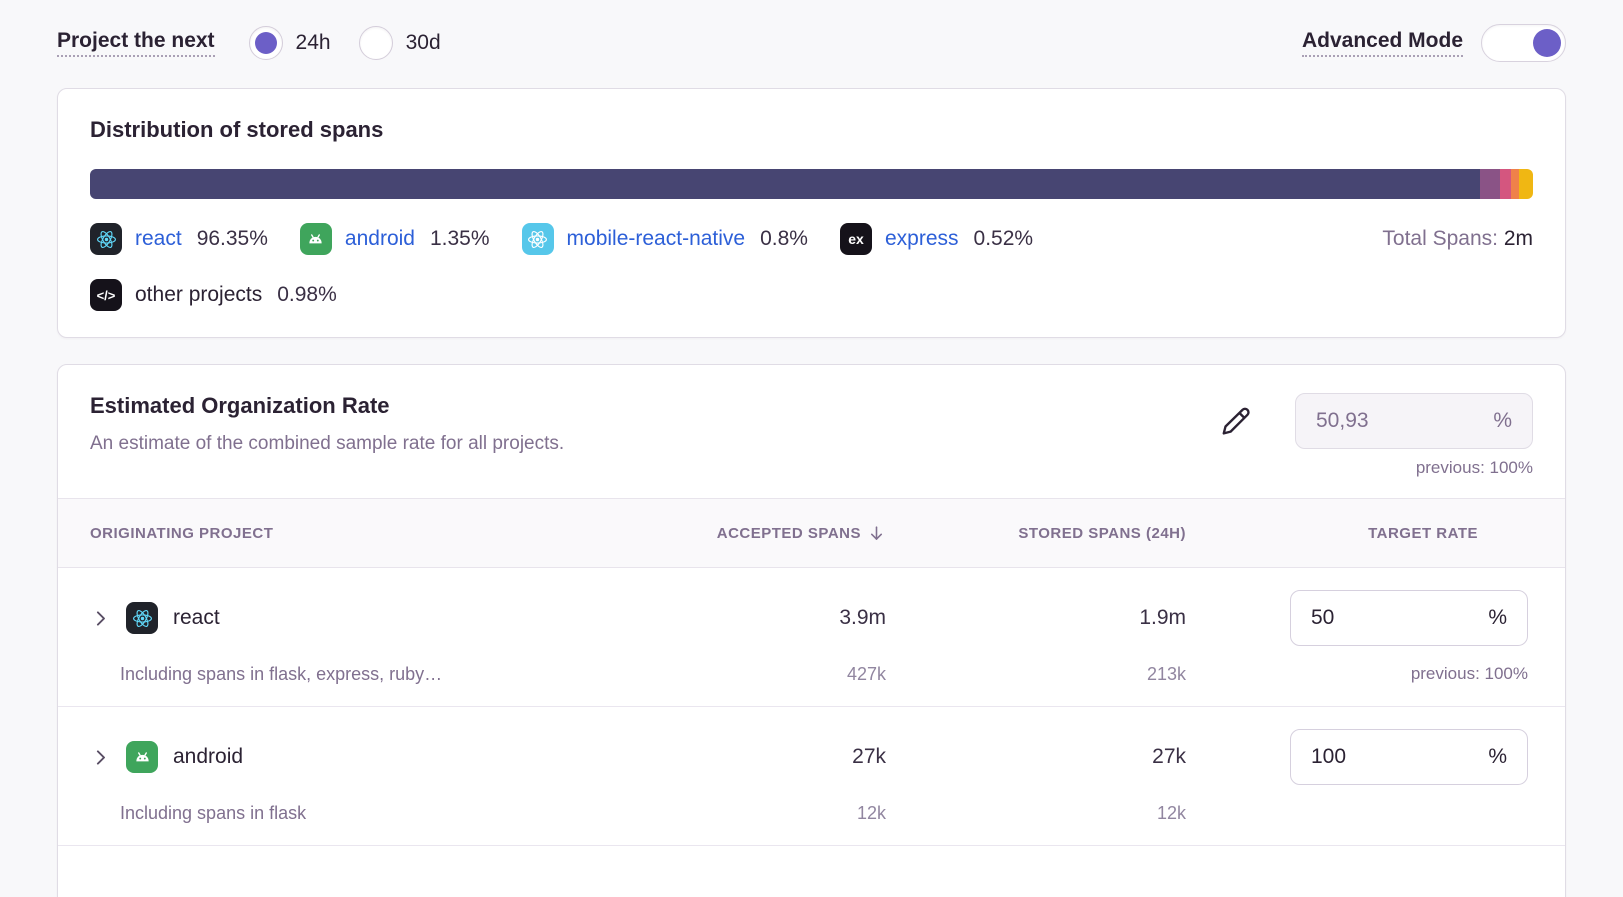 Image resolution: width=1623 pixels, height=897 pixels. What do you see at coordinates (871, 812) in the screenshot?
I see `sub-accepted-value: 12k` at bounding box center [871, 812].